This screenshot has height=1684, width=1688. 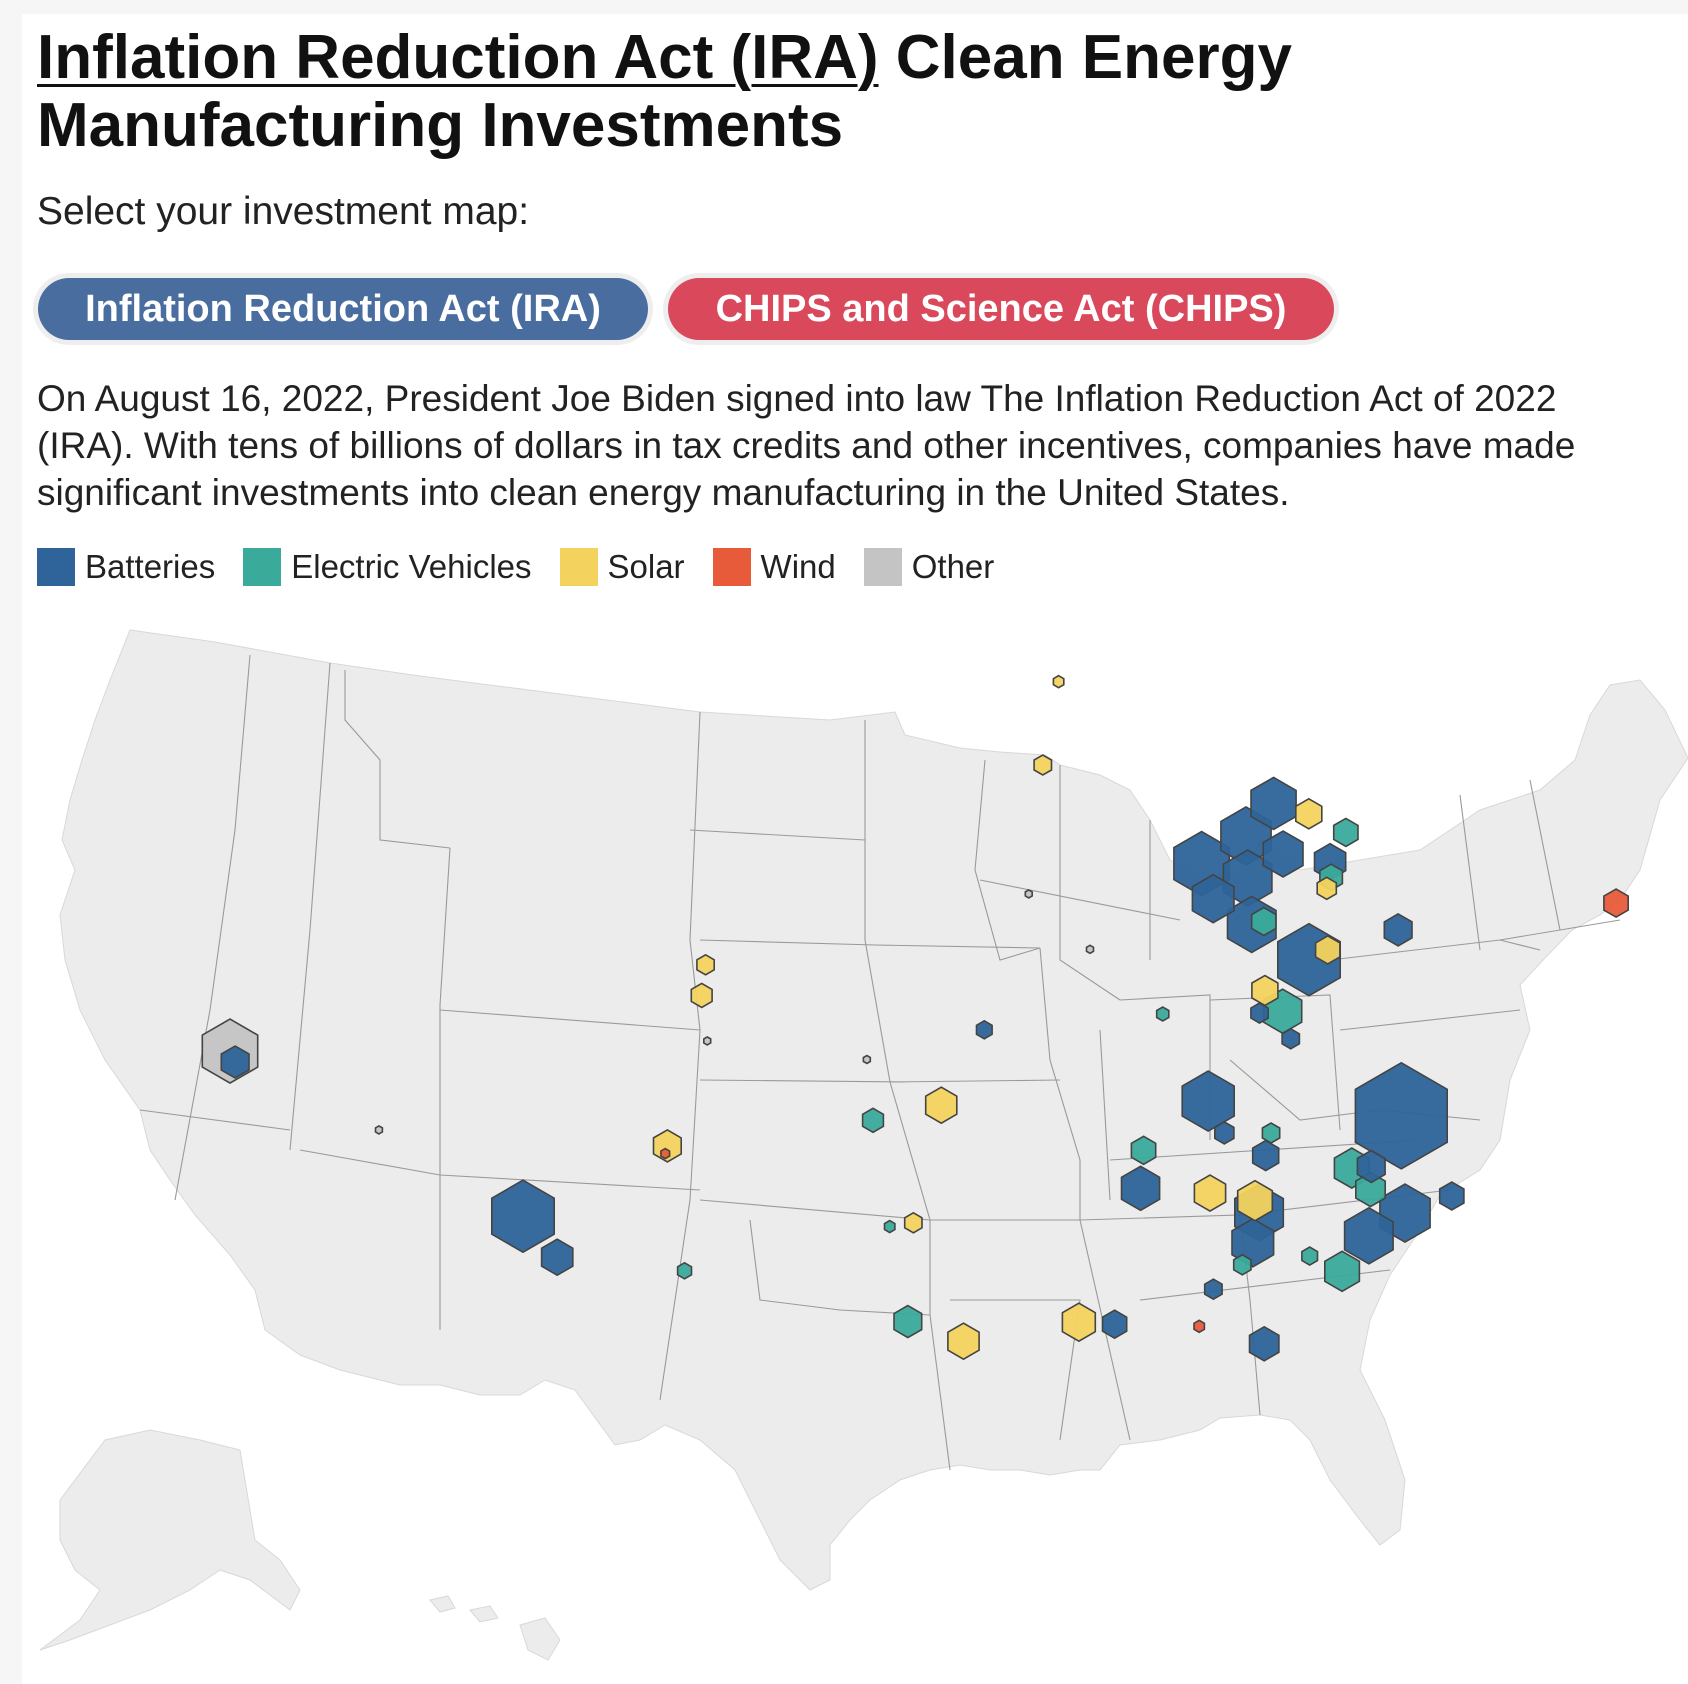 I want to click on legend-item-batteries: Batteries, so click(x=126, y=567).